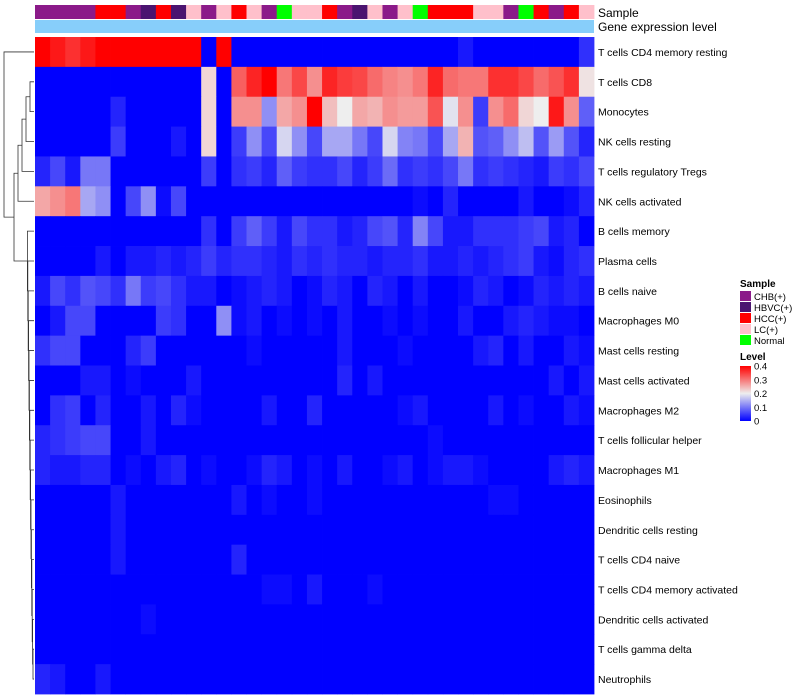 The width and height of the screenshot is (800, 700). What do you see at coordinates (760, 408) in the screenshot?
I see `legend-tick-label: 0.1` at bounding box center [760, 408].